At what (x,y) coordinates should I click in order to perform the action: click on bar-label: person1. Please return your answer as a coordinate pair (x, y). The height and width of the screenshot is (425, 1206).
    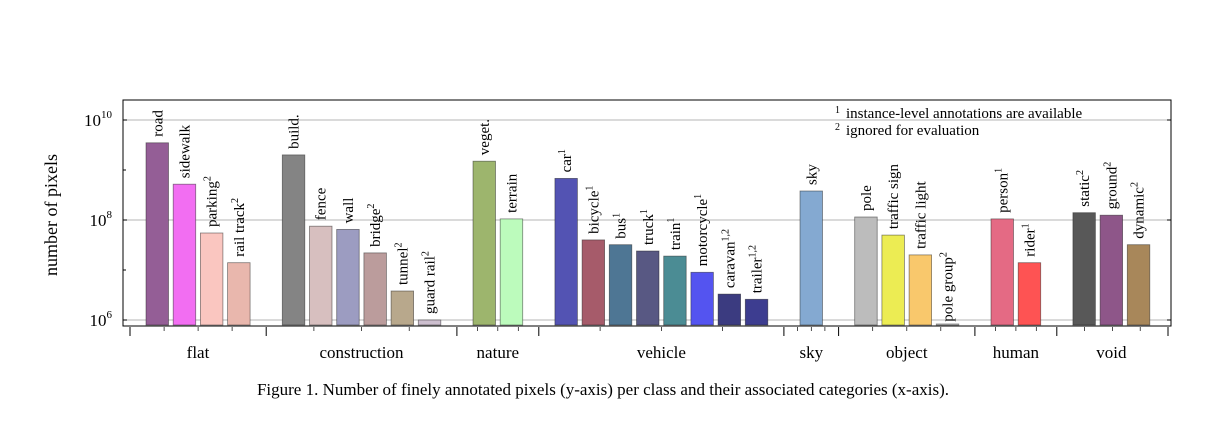
    Looking at the image, I should click on (1002, 190).